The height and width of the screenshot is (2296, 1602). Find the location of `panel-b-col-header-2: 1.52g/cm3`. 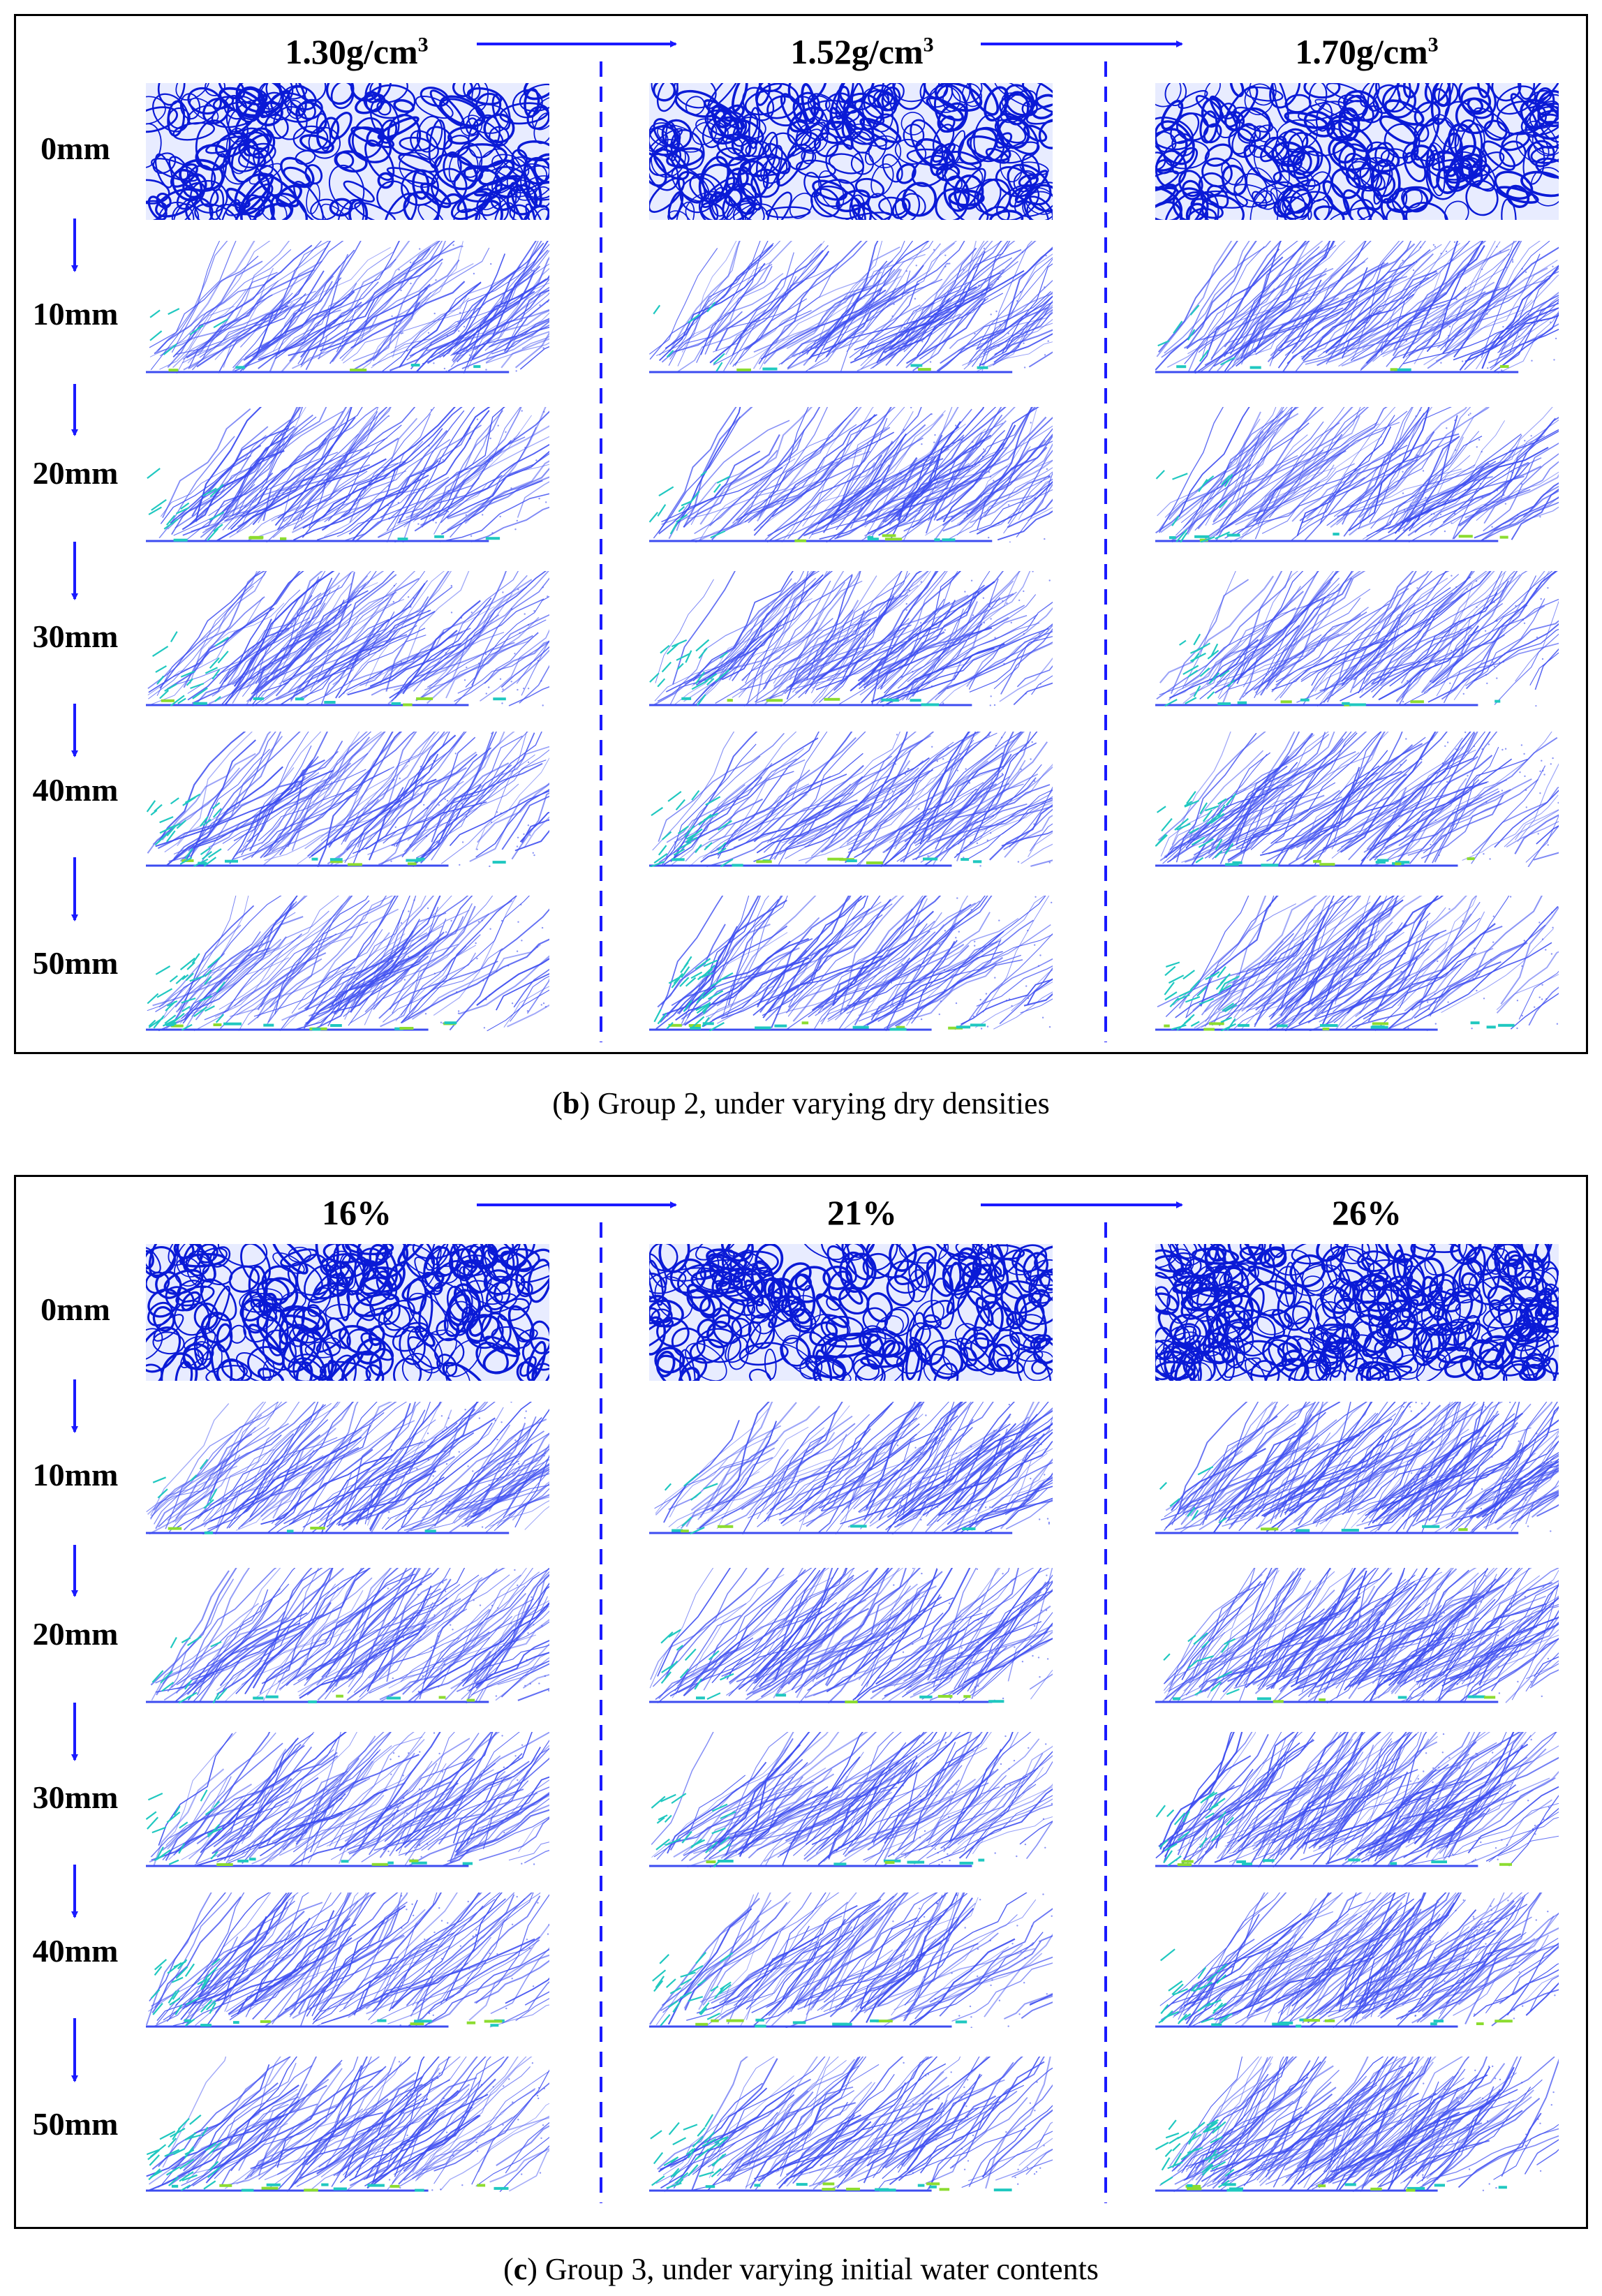

panel-b-col-header-2: 1.52g/cm3 is located at coordinates (862, 52).